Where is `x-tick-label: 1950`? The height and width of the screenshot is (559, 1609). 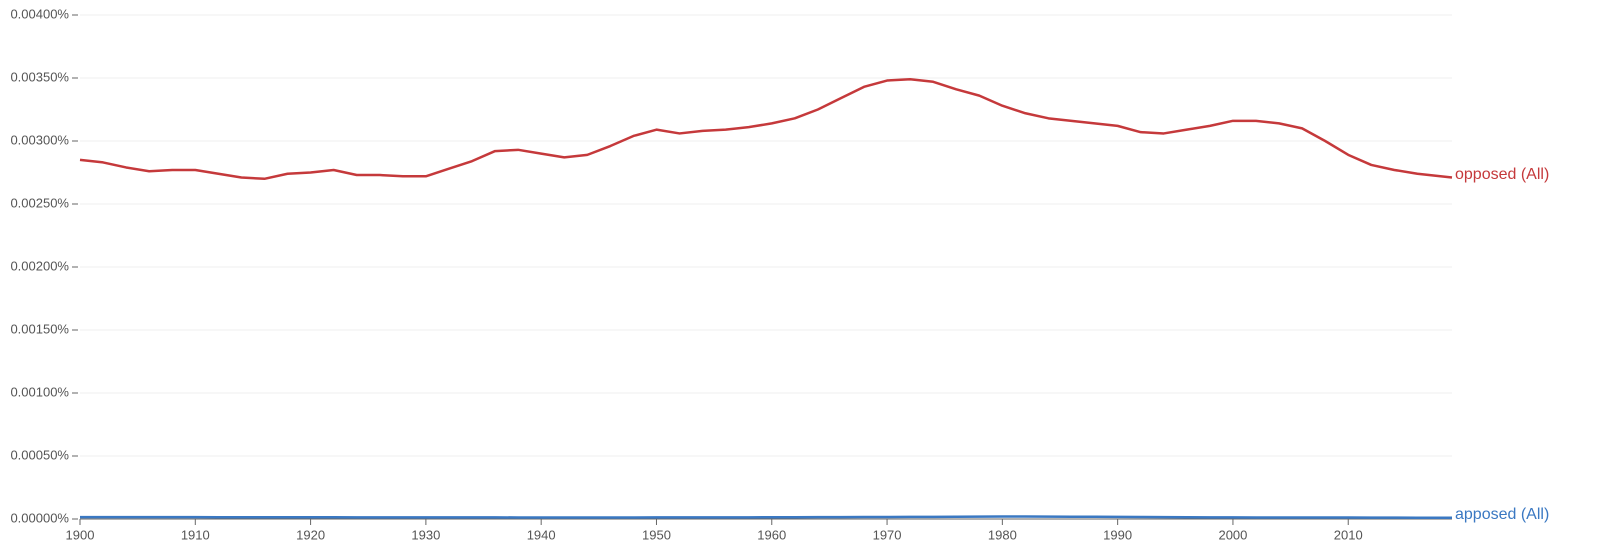 x-tick-label: 1950 is located at coordinates (656, 534).